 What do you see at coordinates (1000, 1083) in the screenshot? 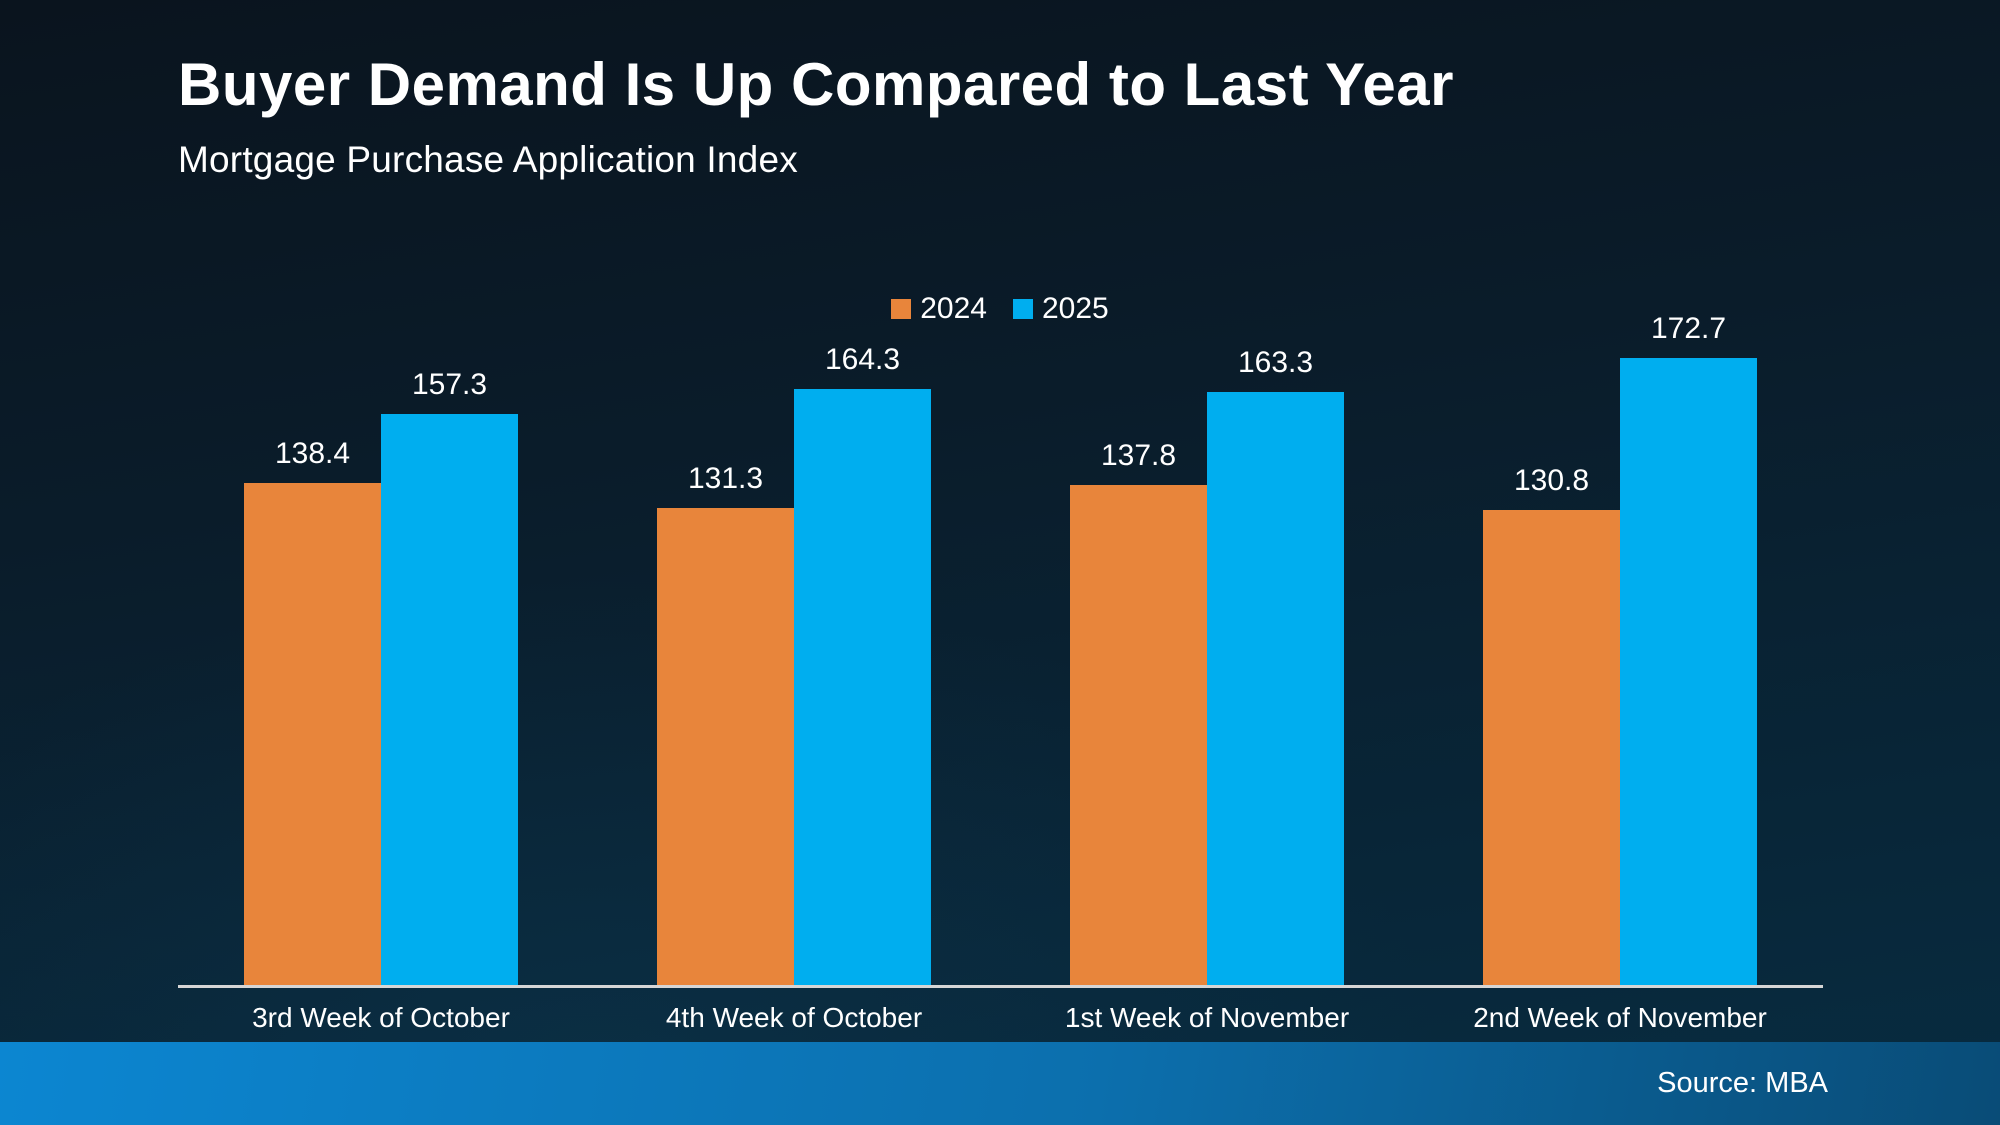
I see `footer-banner: Source: MBA` at bounding box center [1000, 1083].